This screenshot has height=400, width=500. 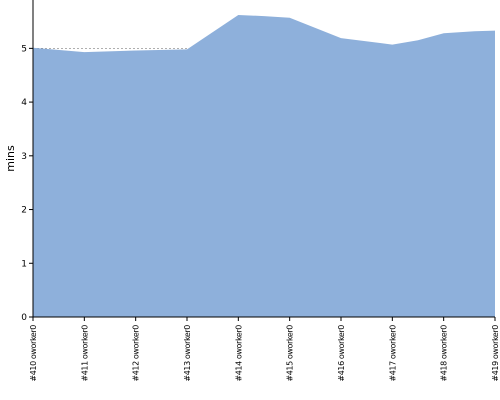 I want to click on y-tick-label: 3, so click(x=24, y=157).